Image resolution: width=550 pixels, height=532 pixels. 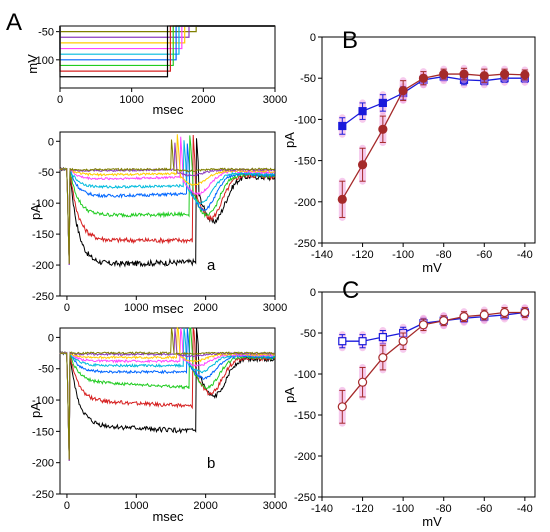 I want to click on x-tick-label: -80, so click(x=444, y=509).